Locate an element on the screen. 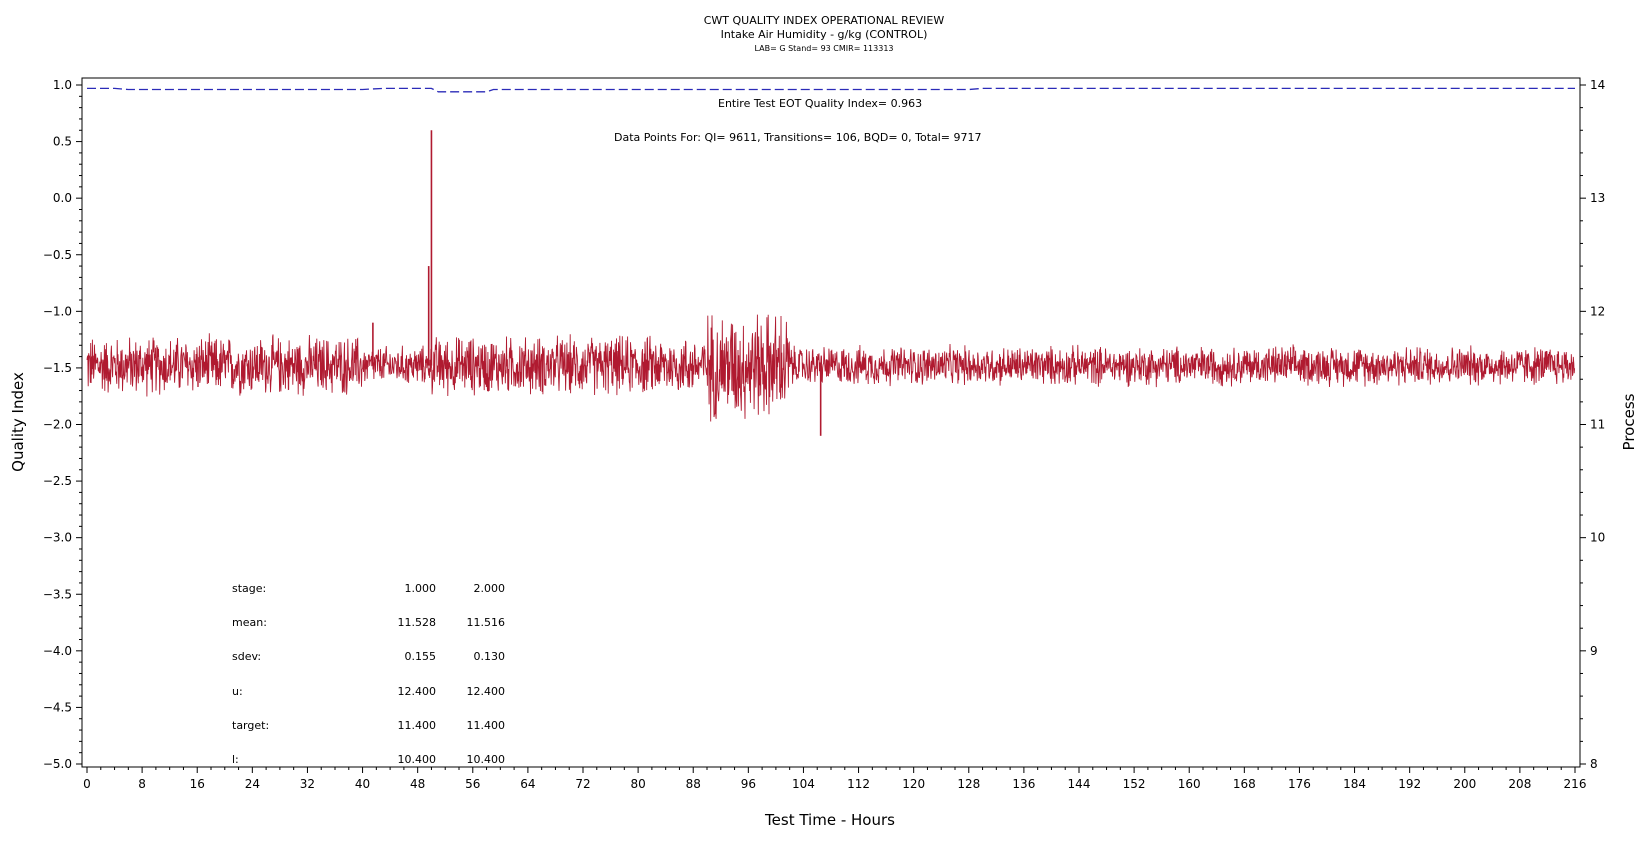 This screenshot has height=845, width=1648. x-tick-label: 184 is located at coordinates (1354, 784).